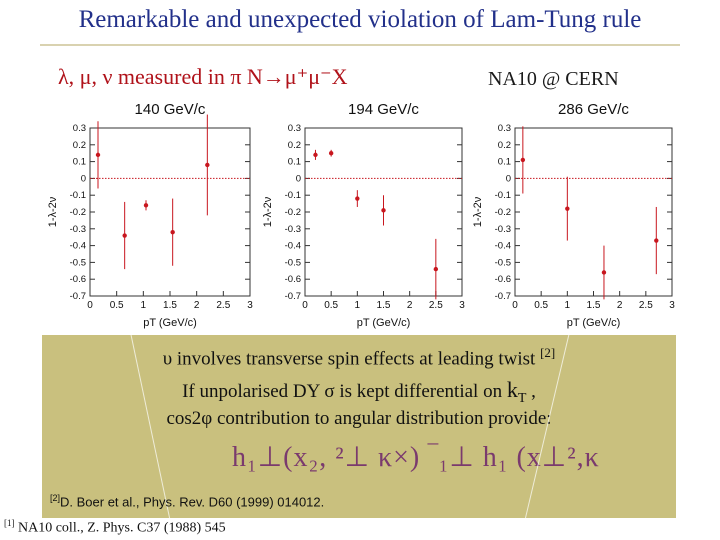  What do you see at coordinates (203, 76) in the screenshot?
I see `slide-subtitle: λ, μ, ν measured in π N→μ⁺μ⁻X` at bounding box center [203, 76].